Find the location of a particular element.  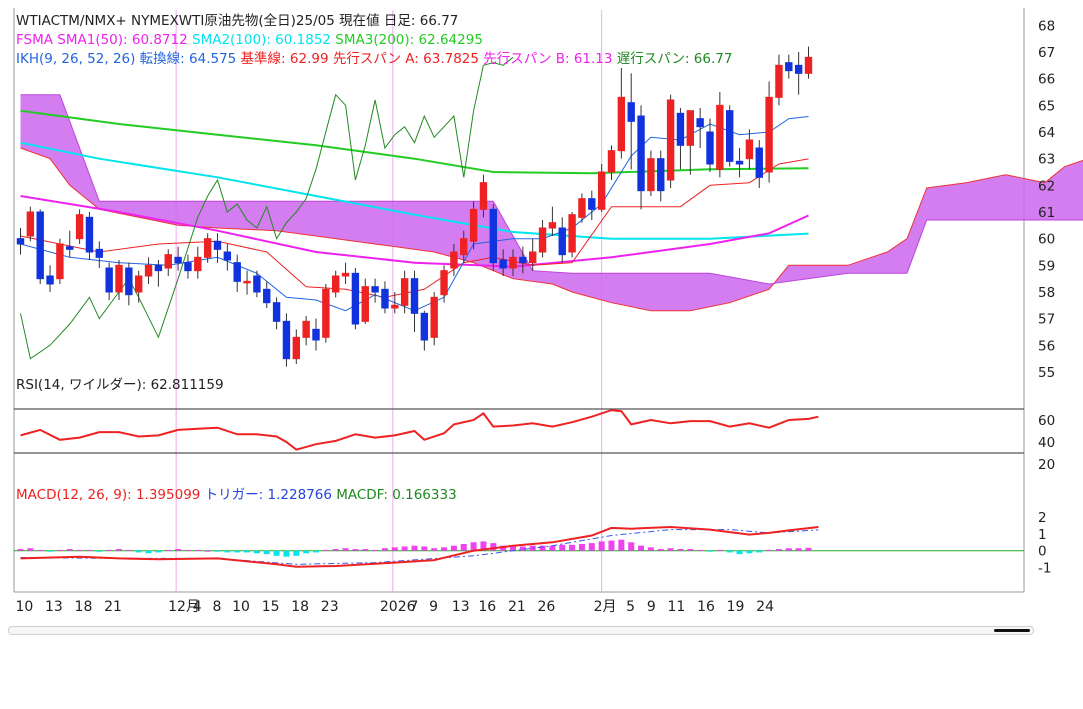

x-tick-label: 15 is located at coordinates (271, 607).